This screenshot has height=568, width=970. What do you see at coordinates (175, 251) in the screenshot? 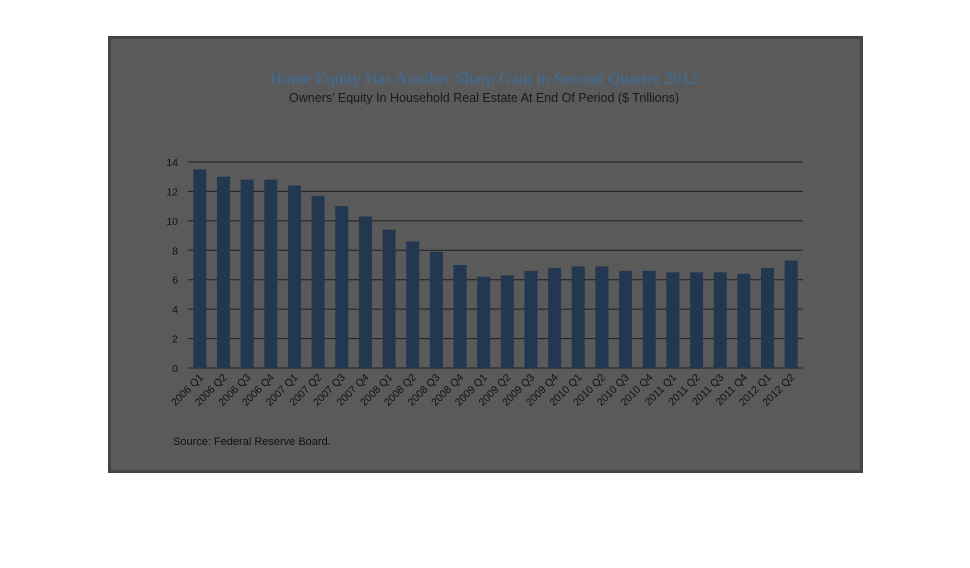
I see `y-tick-label: 8` at bounding box center [175, 251].